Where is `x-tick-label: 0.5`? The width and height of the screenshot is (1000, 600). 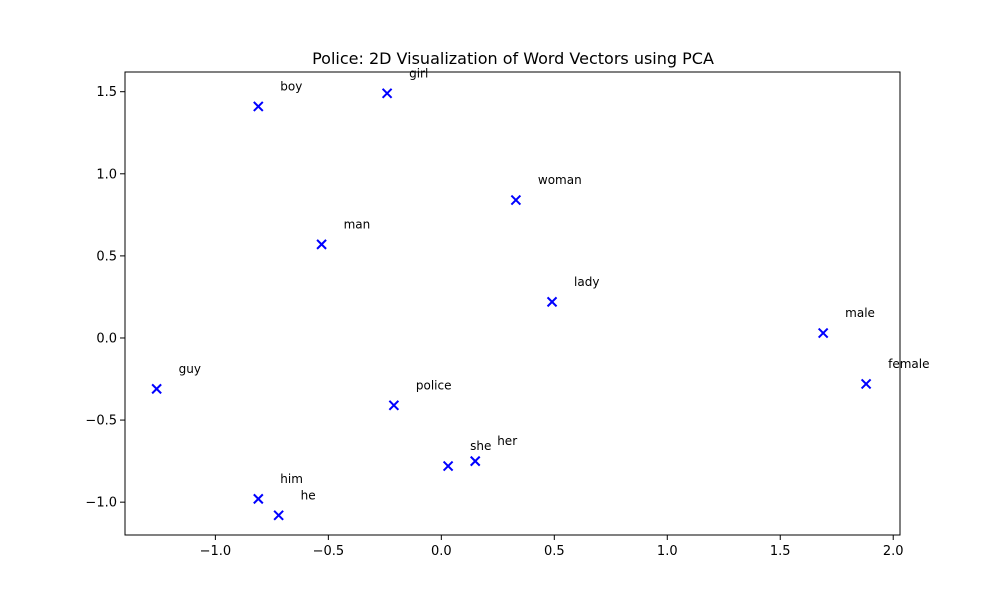
x-tick-label: 0.5 is located at coordinates (554, 551).